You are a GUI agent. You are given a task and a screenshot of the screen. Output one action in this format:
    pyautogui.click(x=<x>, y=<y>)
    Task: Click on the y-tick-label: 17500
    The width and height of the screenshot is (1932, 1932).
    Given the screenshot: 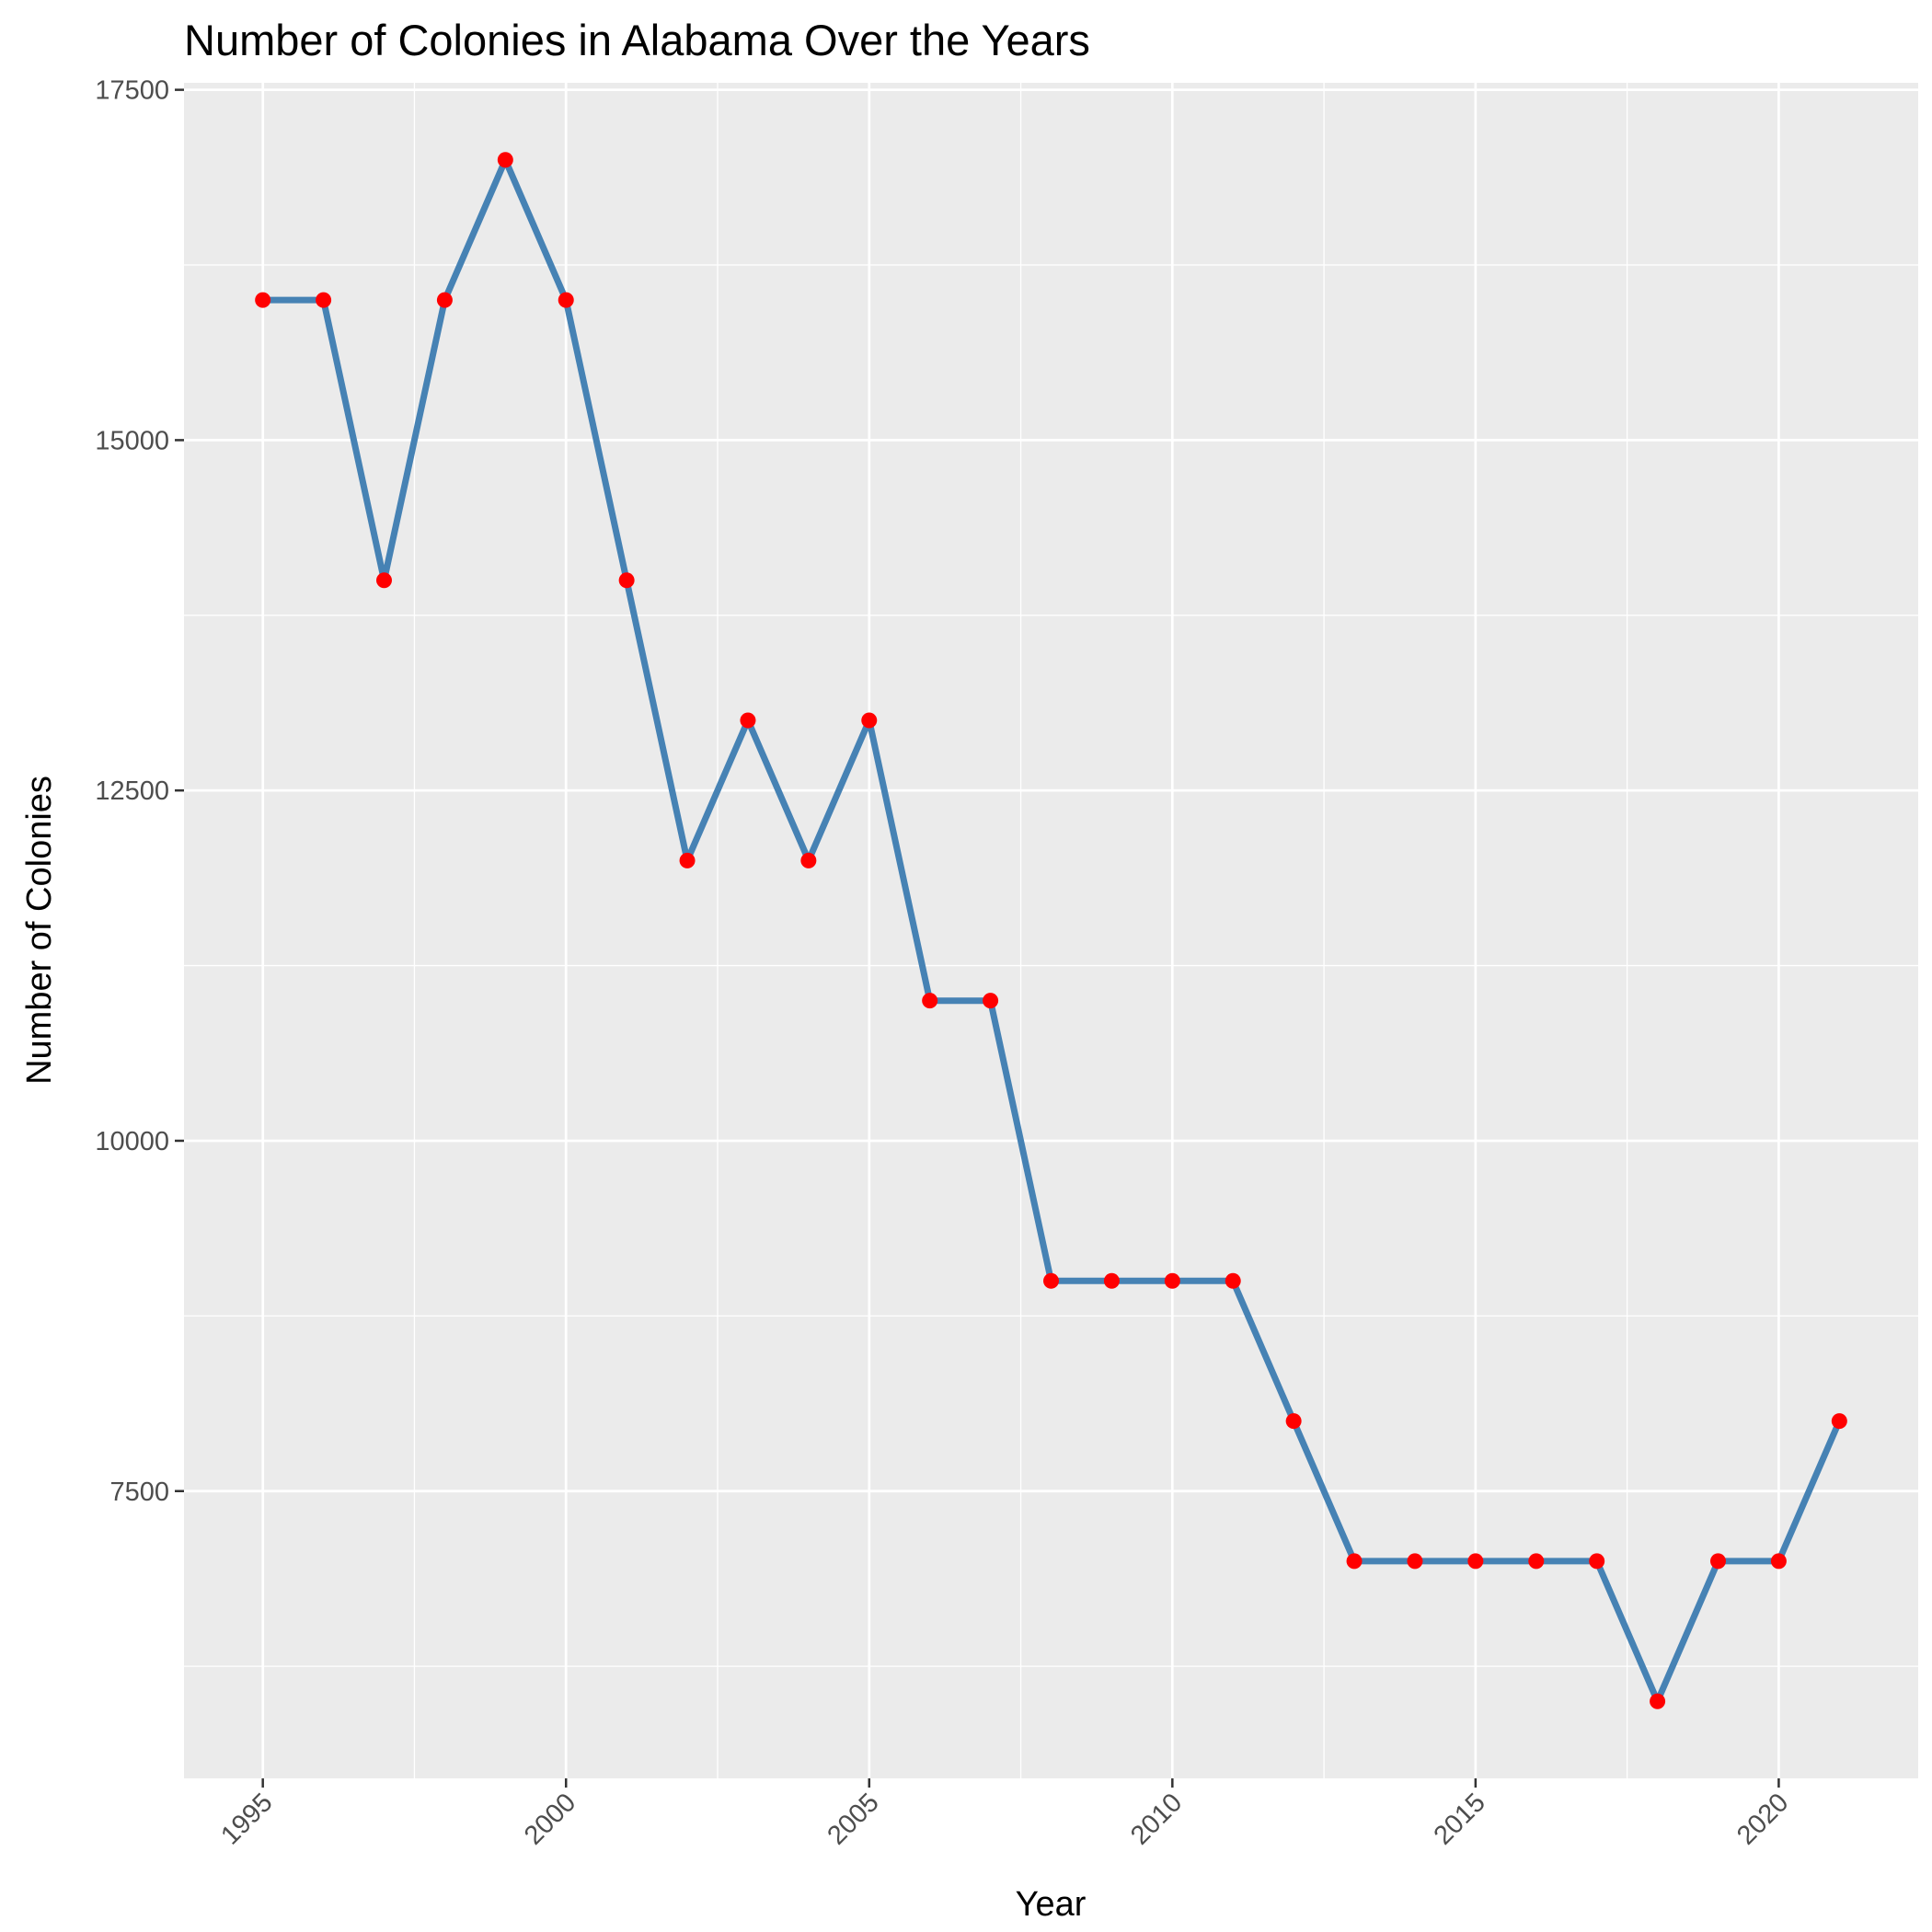 What is the action you would take?
    pyautogui.click(x=132, y=91)
    